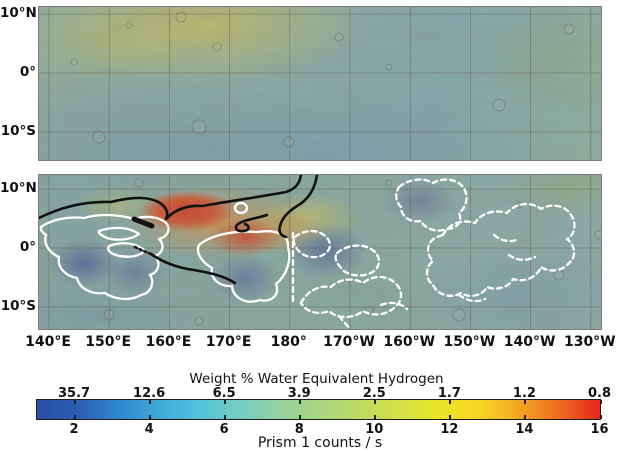  I want to click on colorbar, so click(319, 409).